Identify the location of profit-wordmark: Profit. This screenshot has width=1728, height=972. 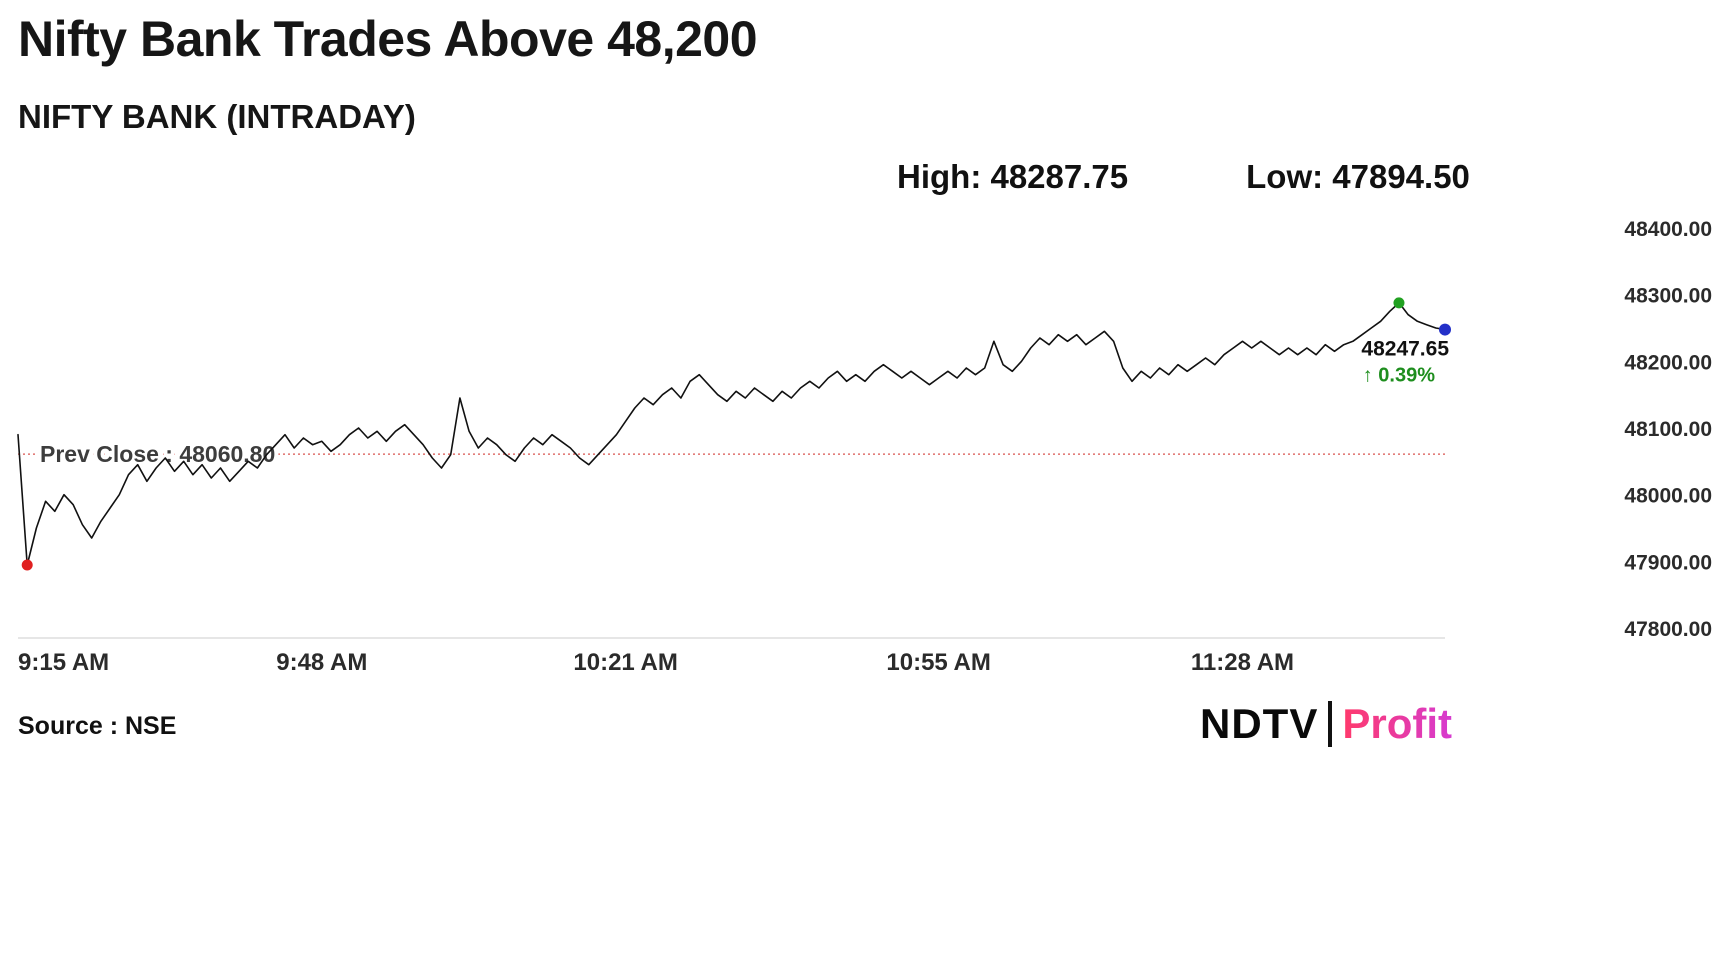
(1397, 723).